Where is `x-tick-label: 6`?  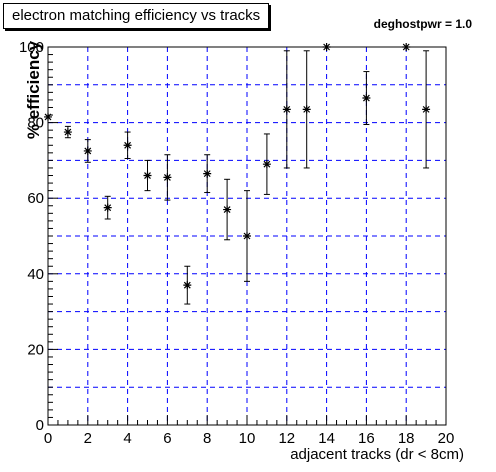
x-tick-label: 6 is located at coordinates (167, 438).